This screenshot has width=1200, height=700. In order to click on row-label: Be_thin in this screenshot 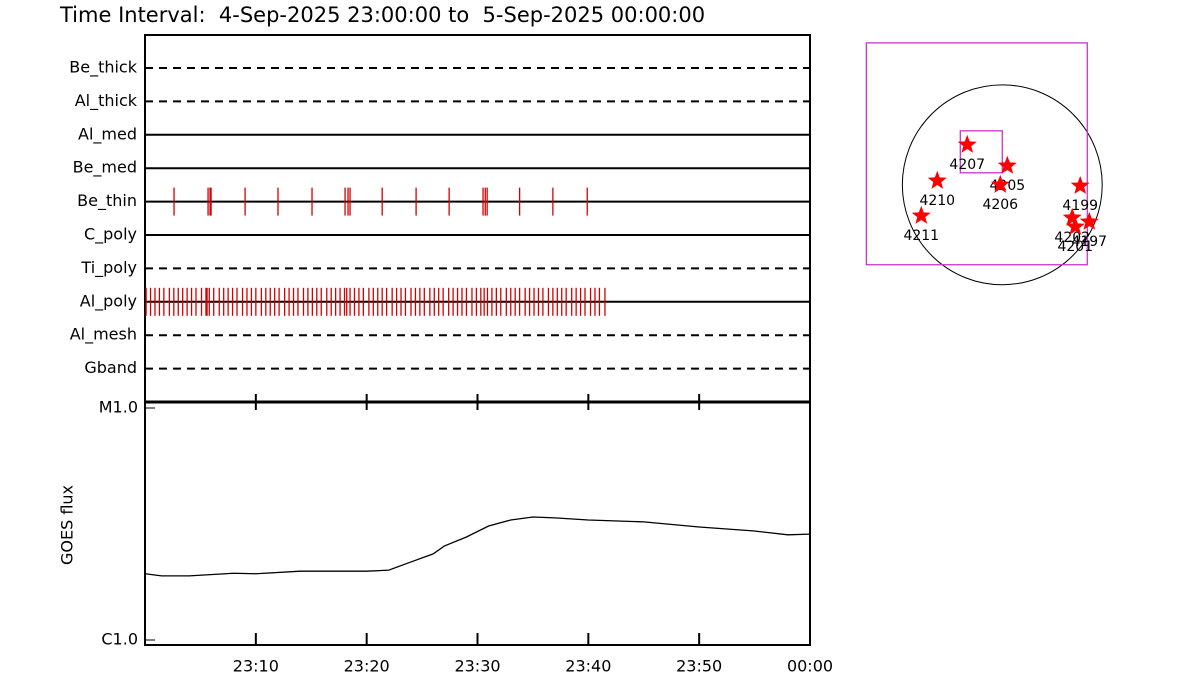, I will do `click(107, 201)`.